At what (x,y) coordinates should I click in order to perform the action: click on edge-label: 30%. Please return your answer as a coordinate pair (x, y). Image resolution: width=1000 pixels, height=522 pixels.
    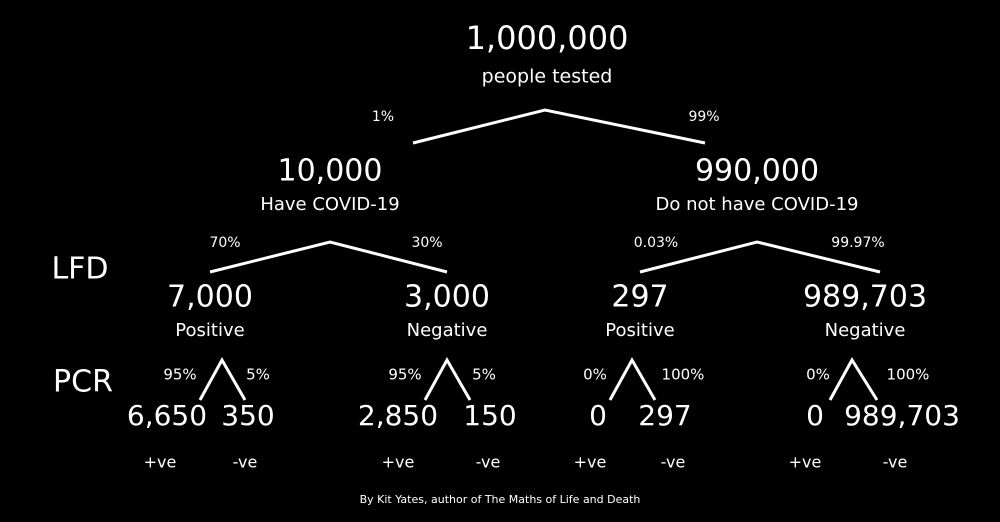
    Looking at the image, I should click on (426, 243).